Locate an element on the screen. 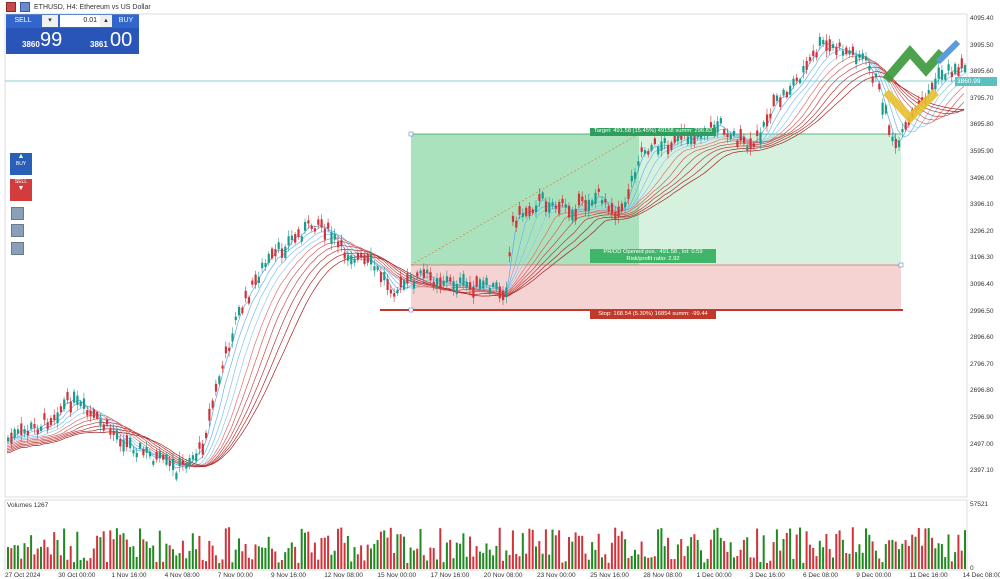 This screenshot has width=1000, height=579. eye-icon is located at coordinates (17, 248).